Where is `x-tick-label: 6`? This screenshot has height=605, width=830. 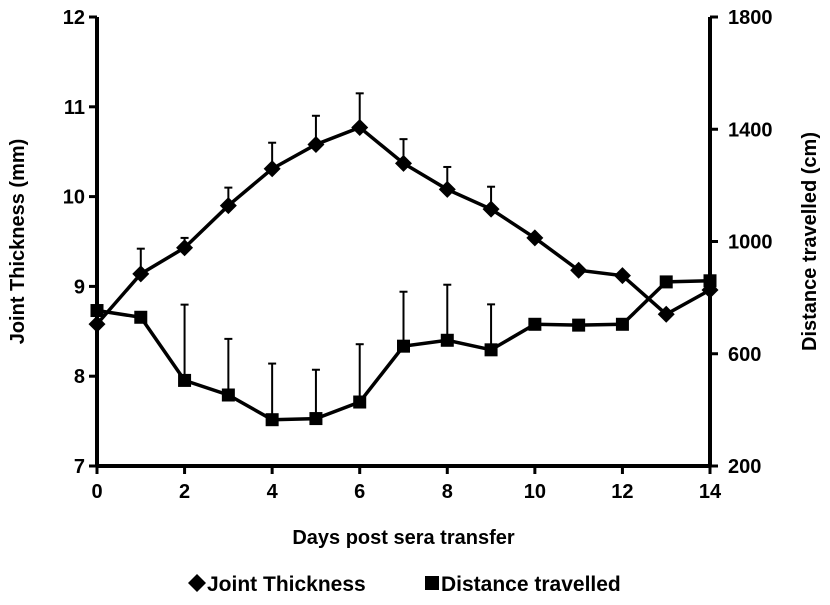 x-tick-label: 6 is located at coordinates (359, 492).